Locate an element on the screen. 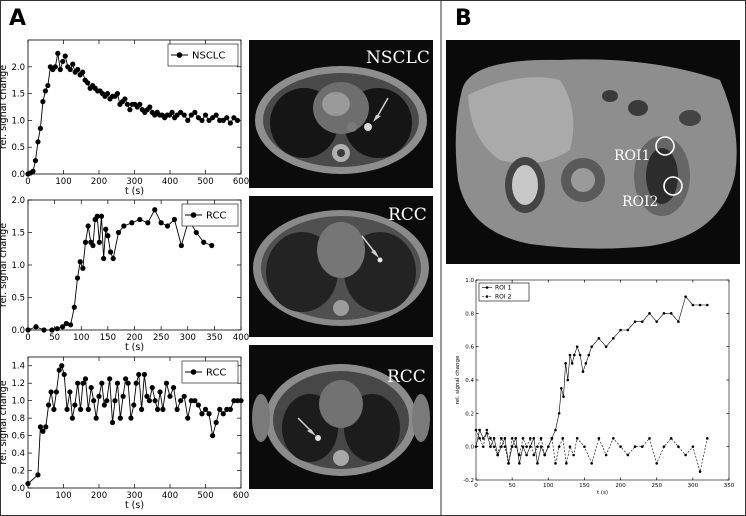 The image size is (746, 516). legend-label: ROI 1 is located at coordinates (503, 288).